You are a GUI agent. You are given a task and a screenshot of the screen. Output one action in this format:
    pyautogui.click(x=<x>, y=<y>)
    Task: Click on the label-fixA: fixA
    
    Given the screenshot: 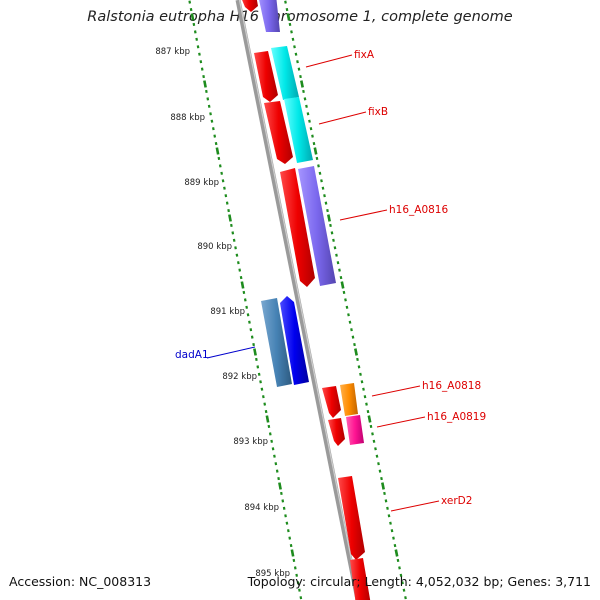 What is the action you would take?
    pyautogui.click(x=364, y=55)
    